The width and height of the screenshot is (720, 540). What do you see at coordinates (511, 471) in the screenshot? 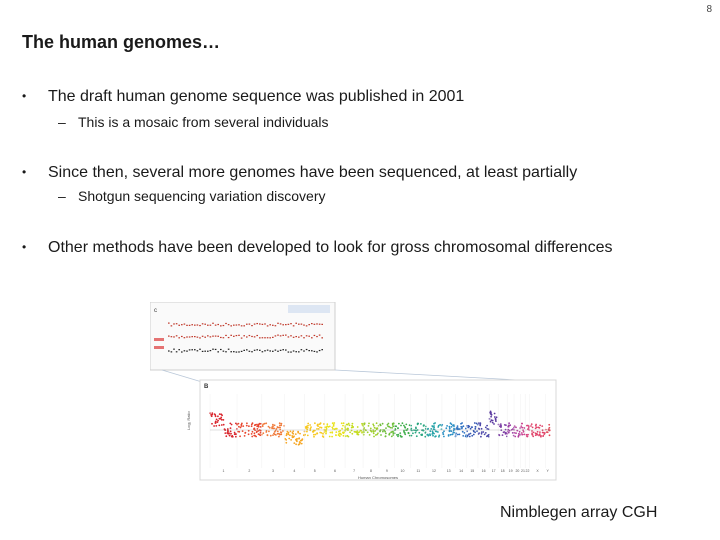
I see `chromosome-tick-label: 19` at bounding box center [511, 471].